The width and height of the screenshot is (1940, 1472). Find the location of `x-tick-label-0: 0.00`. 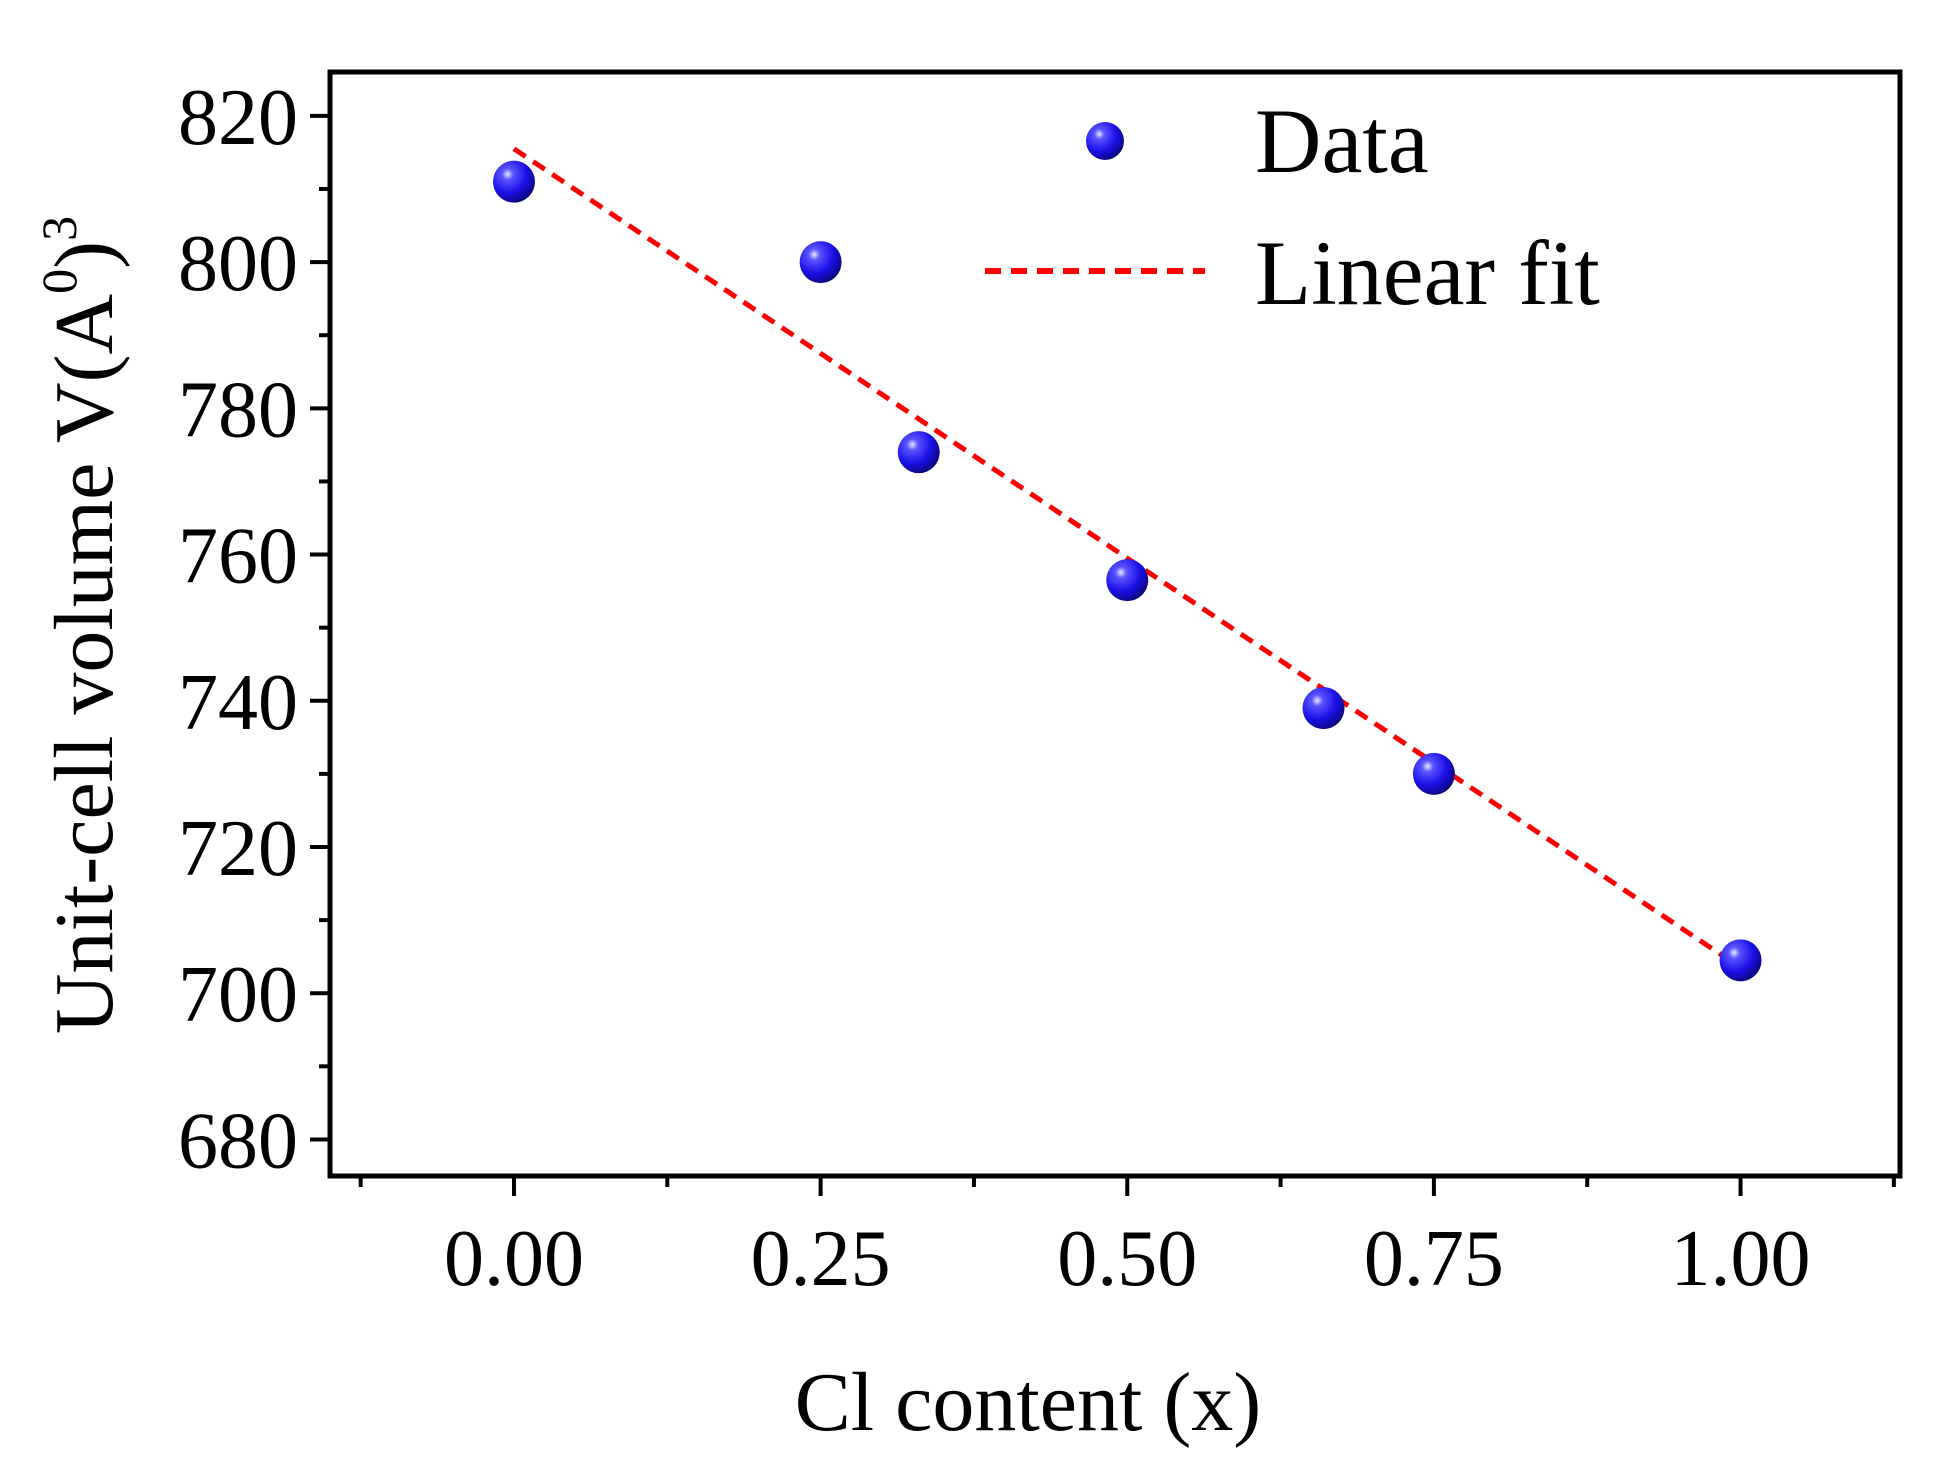

x-tick-label-0: 0.00 is located at coordinates (514, 1259).